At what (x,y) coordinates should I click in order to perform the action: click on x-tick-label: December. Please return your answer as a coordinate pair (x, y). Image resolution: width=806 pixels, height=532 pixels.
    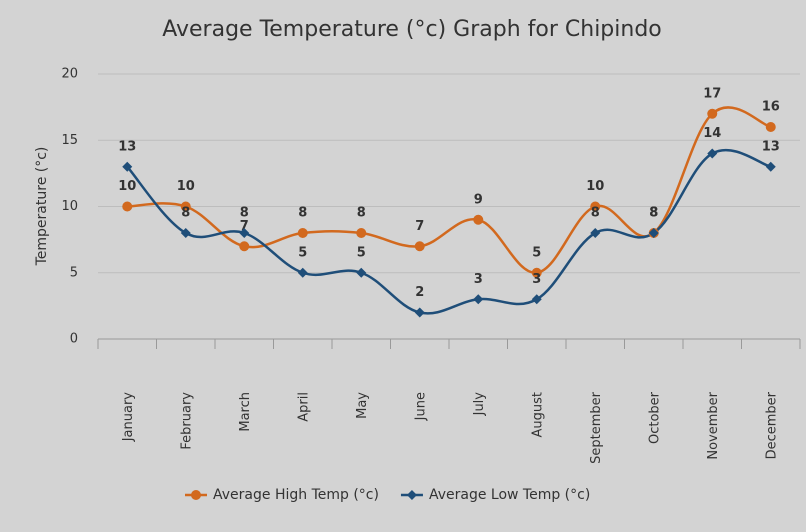
    Looking at the image, I should click on (771, 425).